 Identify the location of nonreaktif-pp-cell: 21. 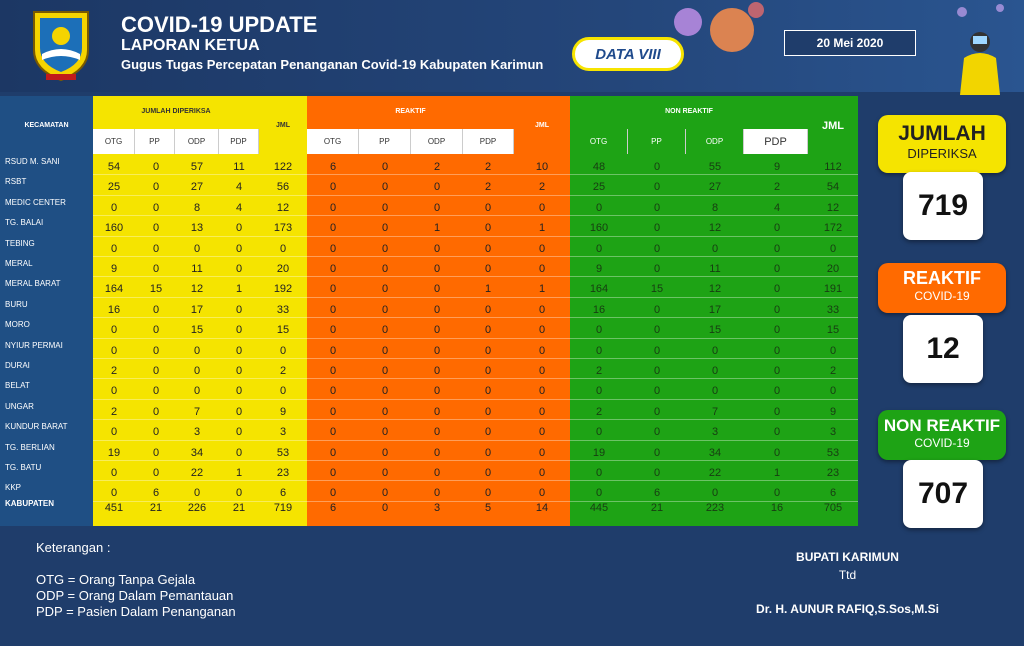
(657, 508).